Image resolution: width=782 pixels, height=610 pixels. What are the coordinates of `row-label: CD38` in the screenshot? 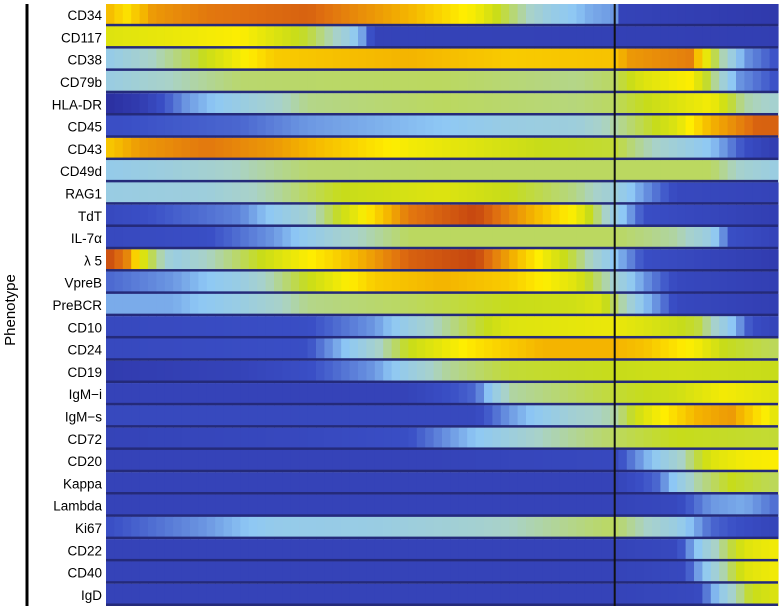 It's located at (84, 60).